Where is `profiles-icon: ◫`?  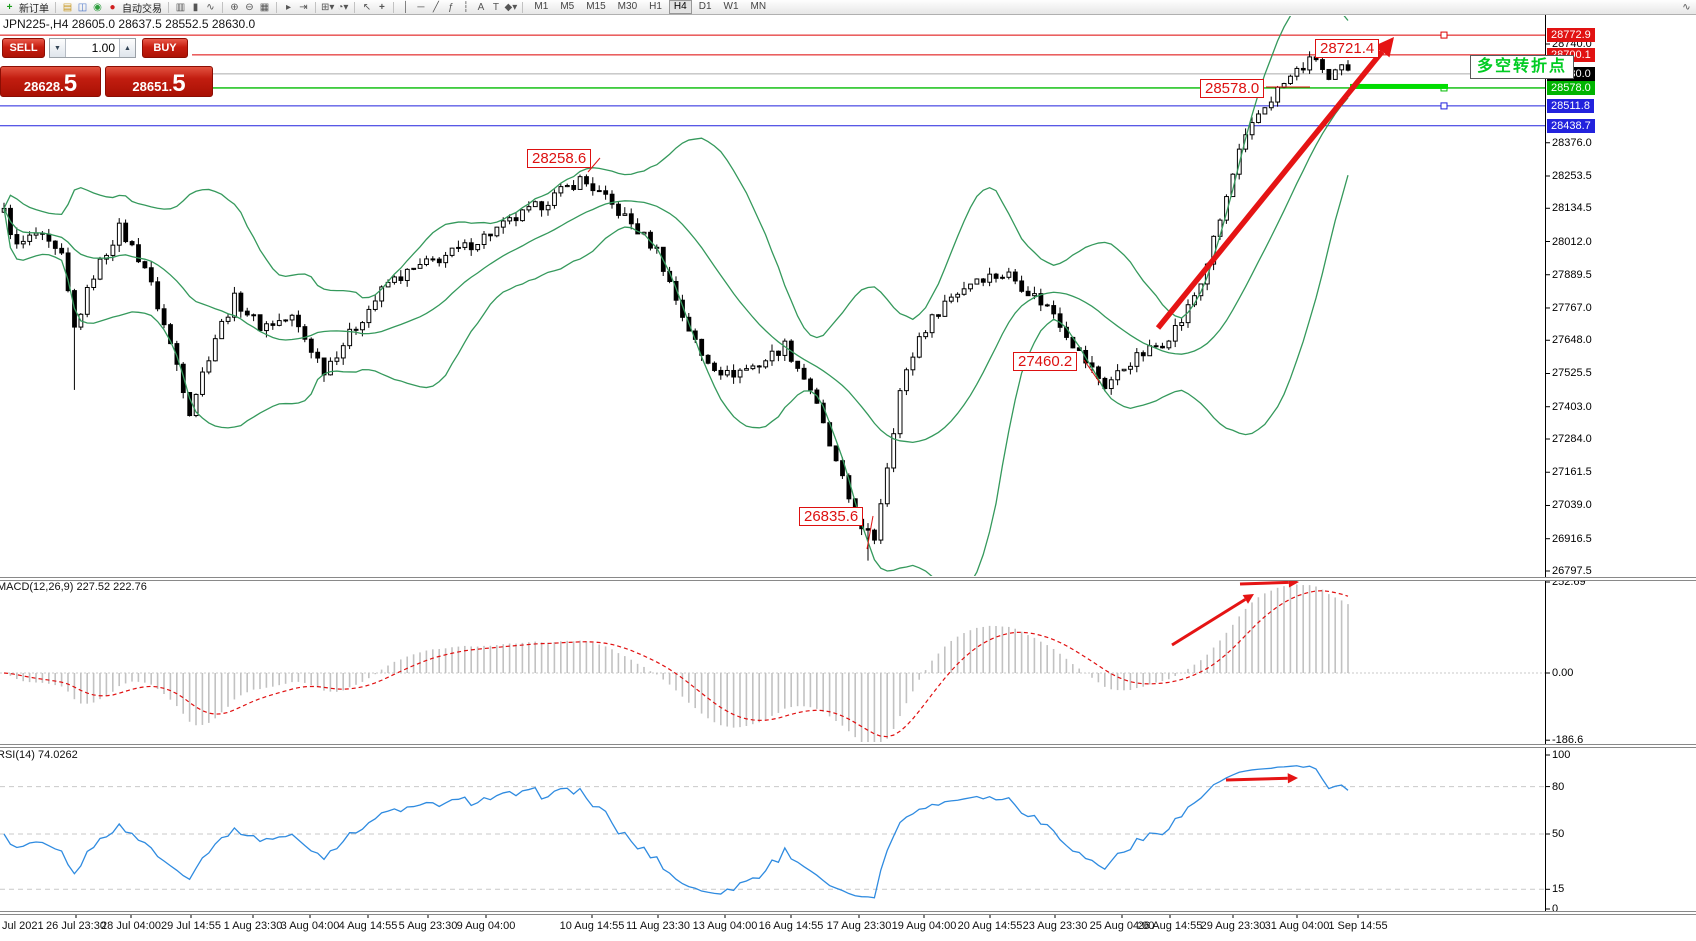 profiles-icon: ◫ is located at coordinates (82, 7).